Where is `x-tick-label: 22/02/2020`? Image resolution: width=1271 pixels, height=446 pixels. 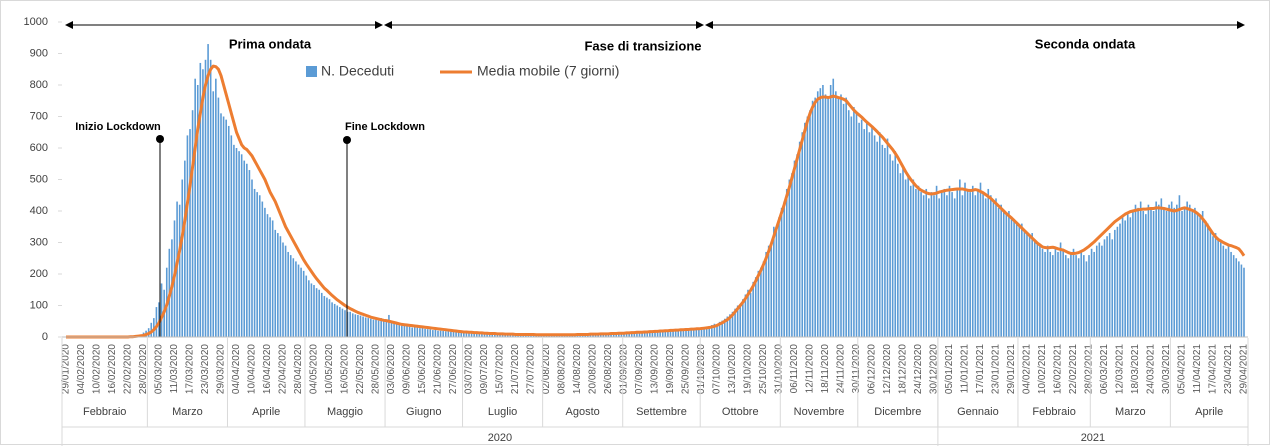
x-tick-label: 22/02/2020 is located at coordinates (128, 369).